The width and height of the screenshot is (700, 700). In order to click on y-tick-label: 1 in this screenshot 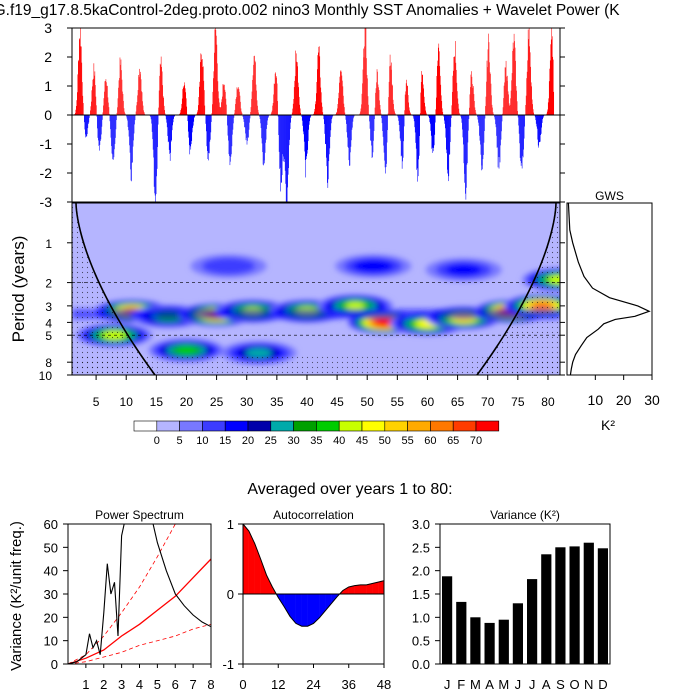, I will do `click(230, 524)`.